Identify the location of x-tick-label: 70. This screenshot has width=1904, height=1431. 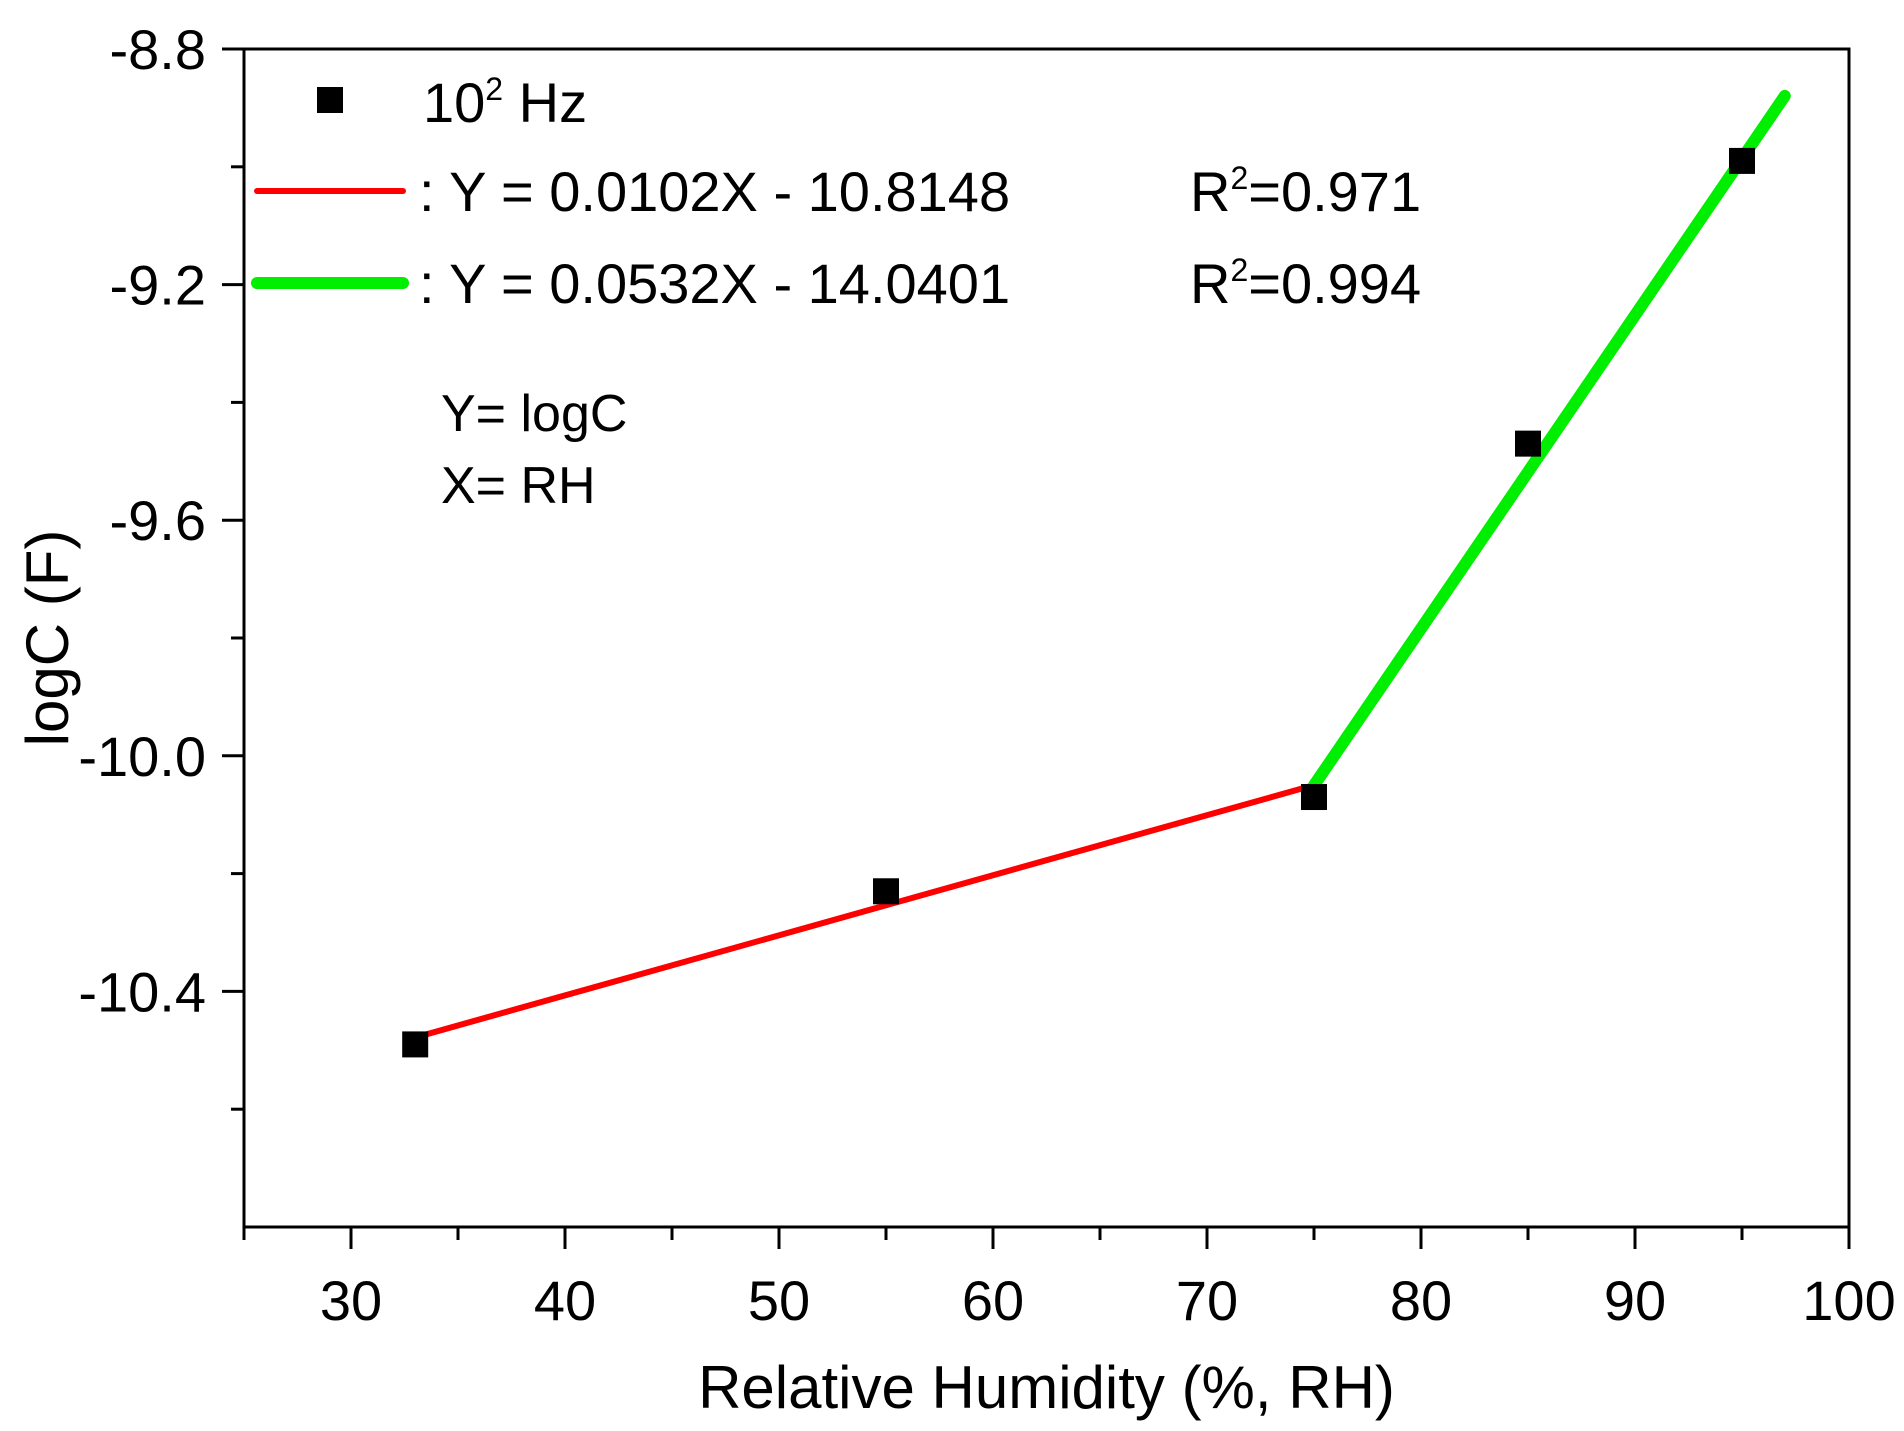
(1207, 1300).